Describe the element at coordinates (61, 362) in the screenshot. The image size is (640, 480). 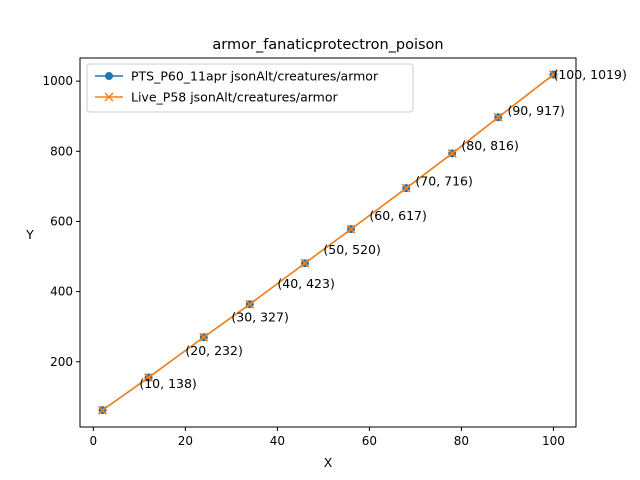
I see `y-tick-label: 200` at that location.